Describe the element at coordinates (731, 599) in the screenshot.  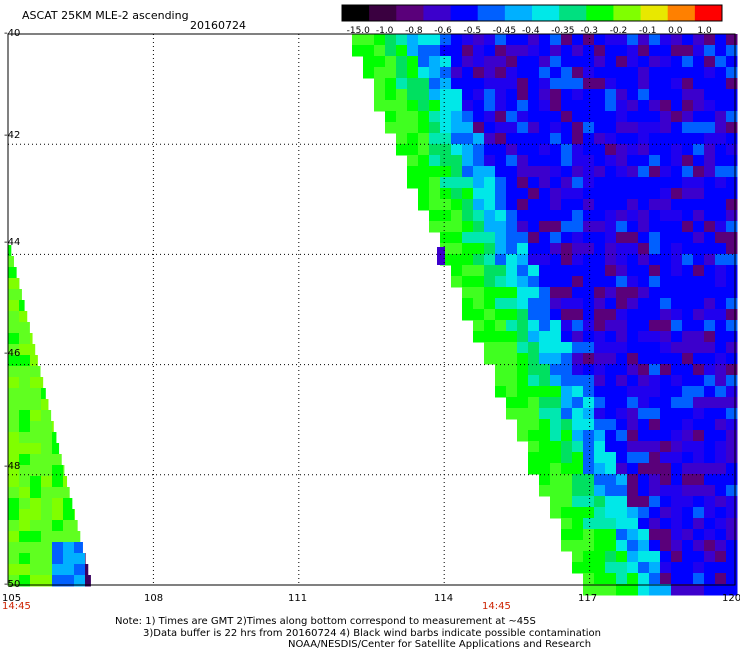
I see `x-tick-5: 120` at that location.